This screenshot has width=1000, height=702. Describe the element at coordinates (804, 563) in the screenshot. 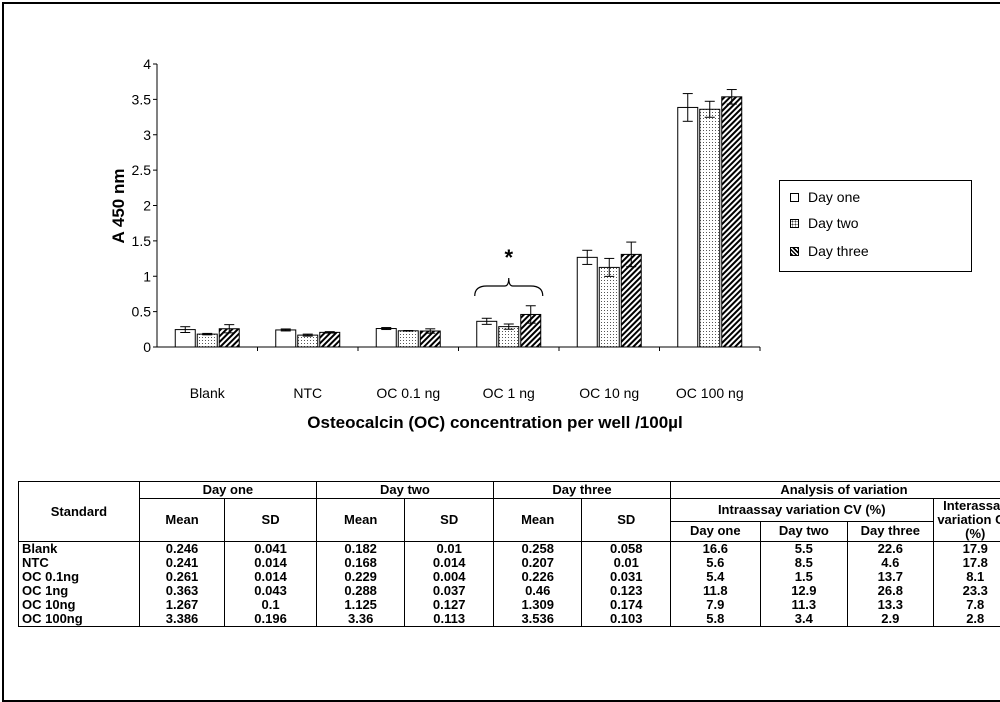

I see `table-cell: 8.5` at that location.